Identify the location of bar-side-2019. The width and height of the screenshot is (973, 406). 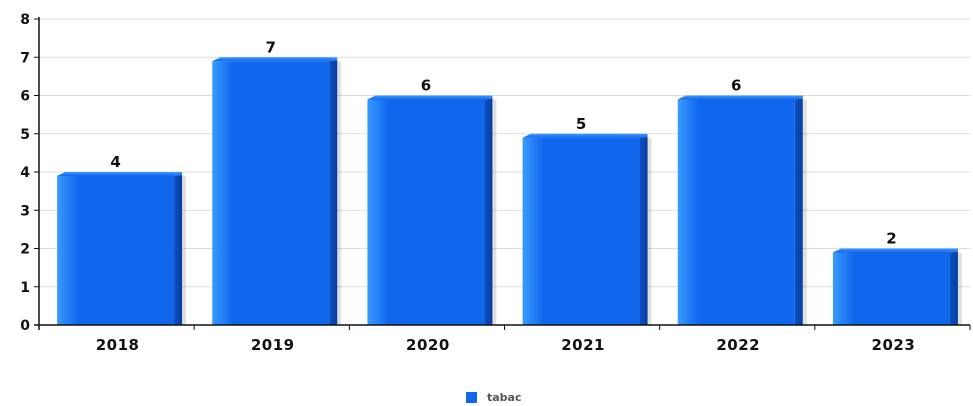
(333, 192).